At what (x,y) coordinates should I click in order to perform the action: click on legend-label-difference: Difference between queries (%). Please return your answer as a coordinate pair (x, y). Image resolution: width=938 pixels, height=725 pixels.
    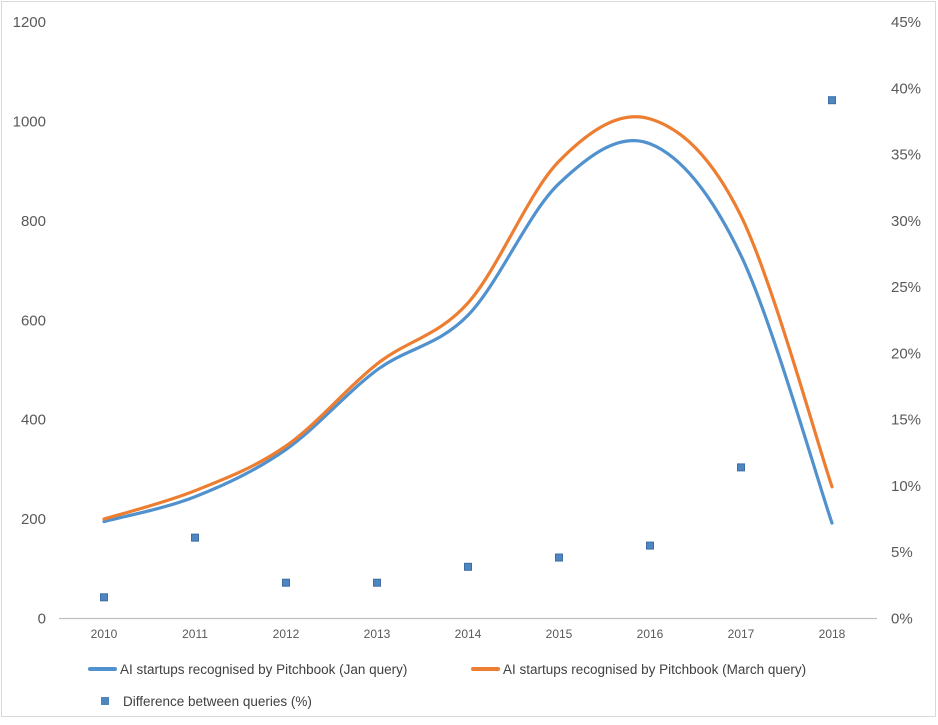
    Looking at the image, I should click on (217, 701).